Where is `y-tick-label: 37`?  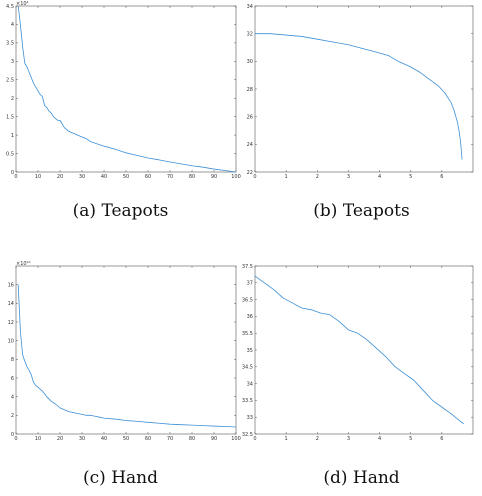 y-tick-label: 37 is located at coordinates (250, 284).